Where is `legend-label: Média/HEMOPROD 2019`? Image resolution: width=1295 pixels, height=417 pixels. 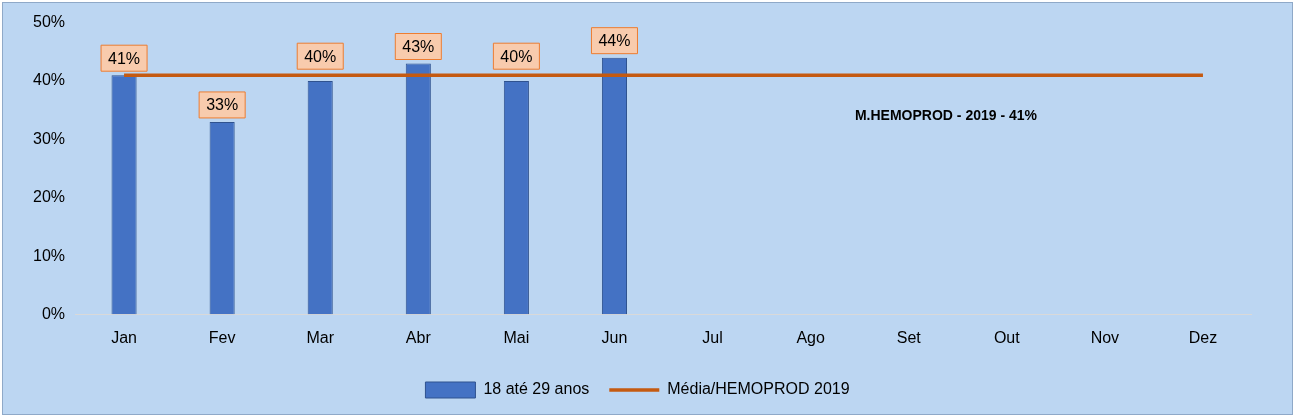
legend-label: Média/HEMOPROD 2019 is located at coordinates (758, 389).